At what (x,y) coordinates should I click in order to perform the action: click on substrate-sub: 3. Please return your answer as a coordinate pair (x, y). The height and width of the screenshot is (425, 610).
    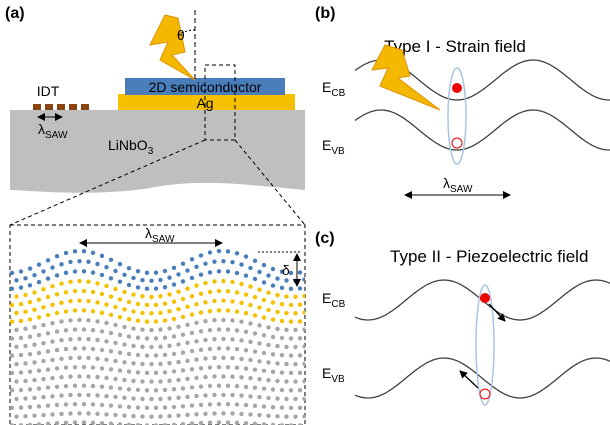
    Looking at the image, I should click on (151, 151).